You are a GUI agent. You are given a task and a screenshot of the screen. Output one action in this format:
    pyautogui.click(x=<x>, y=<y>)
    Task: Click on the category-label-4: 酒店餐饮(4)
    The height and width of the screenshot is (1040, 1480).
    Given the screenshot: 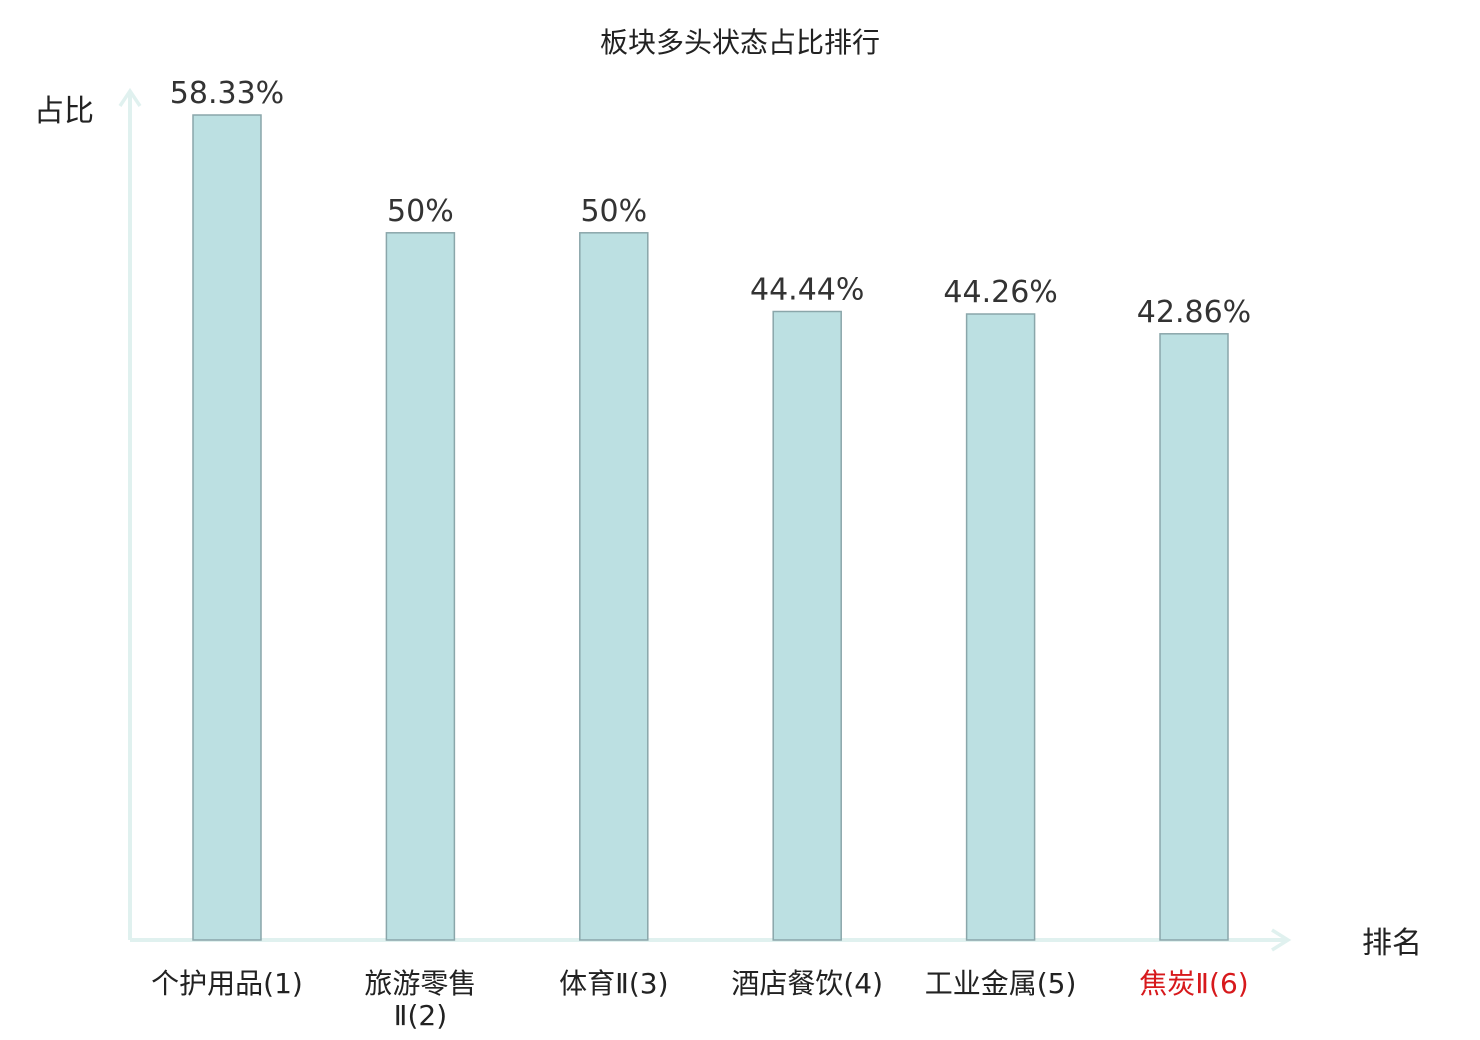 What is the action you would take?
    pyautogui.click(x=807, y=983)
    